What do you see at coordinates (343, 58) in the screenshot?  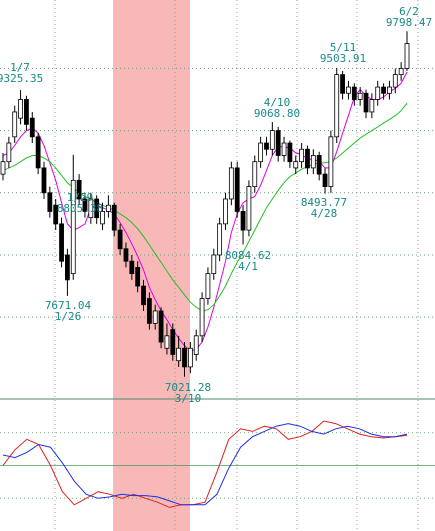 I see `annotation-price: 9503.91` at bounding box center [343, 58].